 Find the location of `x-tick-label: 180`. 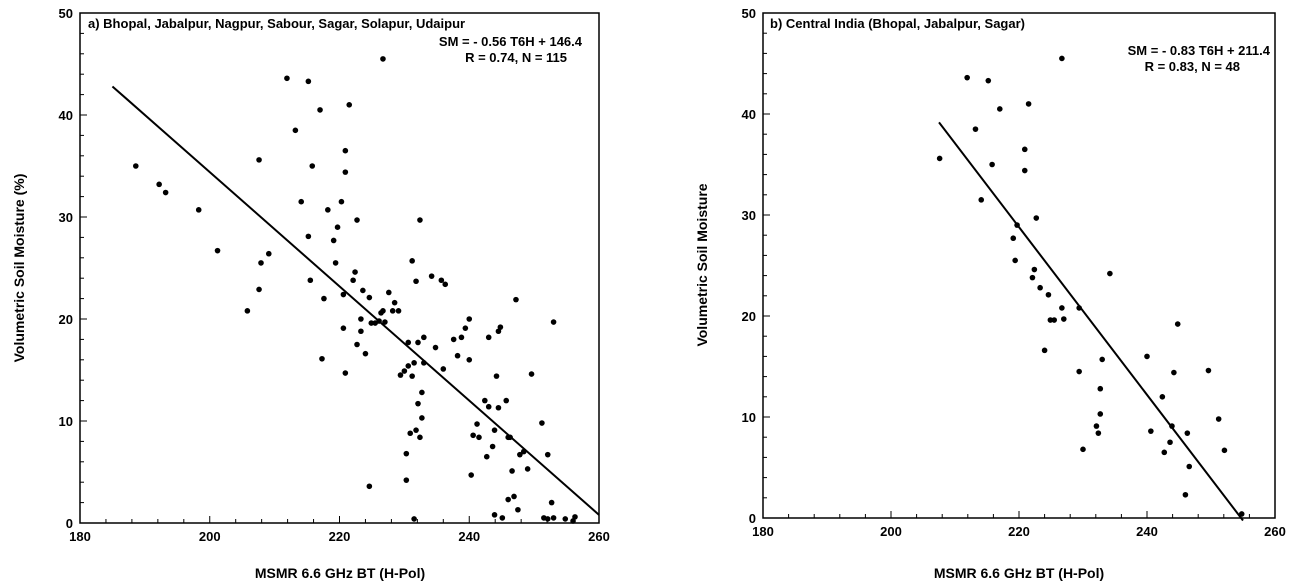

x-tick-label: 180 is located at coordinates (80, 536).